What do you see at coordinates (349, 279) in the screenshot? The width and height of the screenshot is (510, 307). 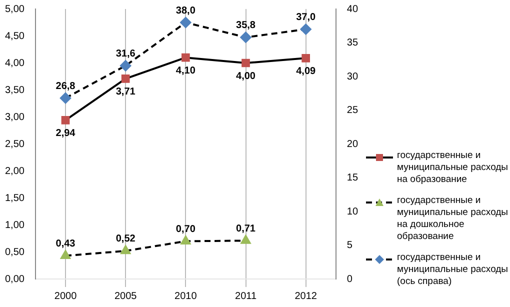 I see `y2-tick-label: 0` at bounding box center [349, 279].